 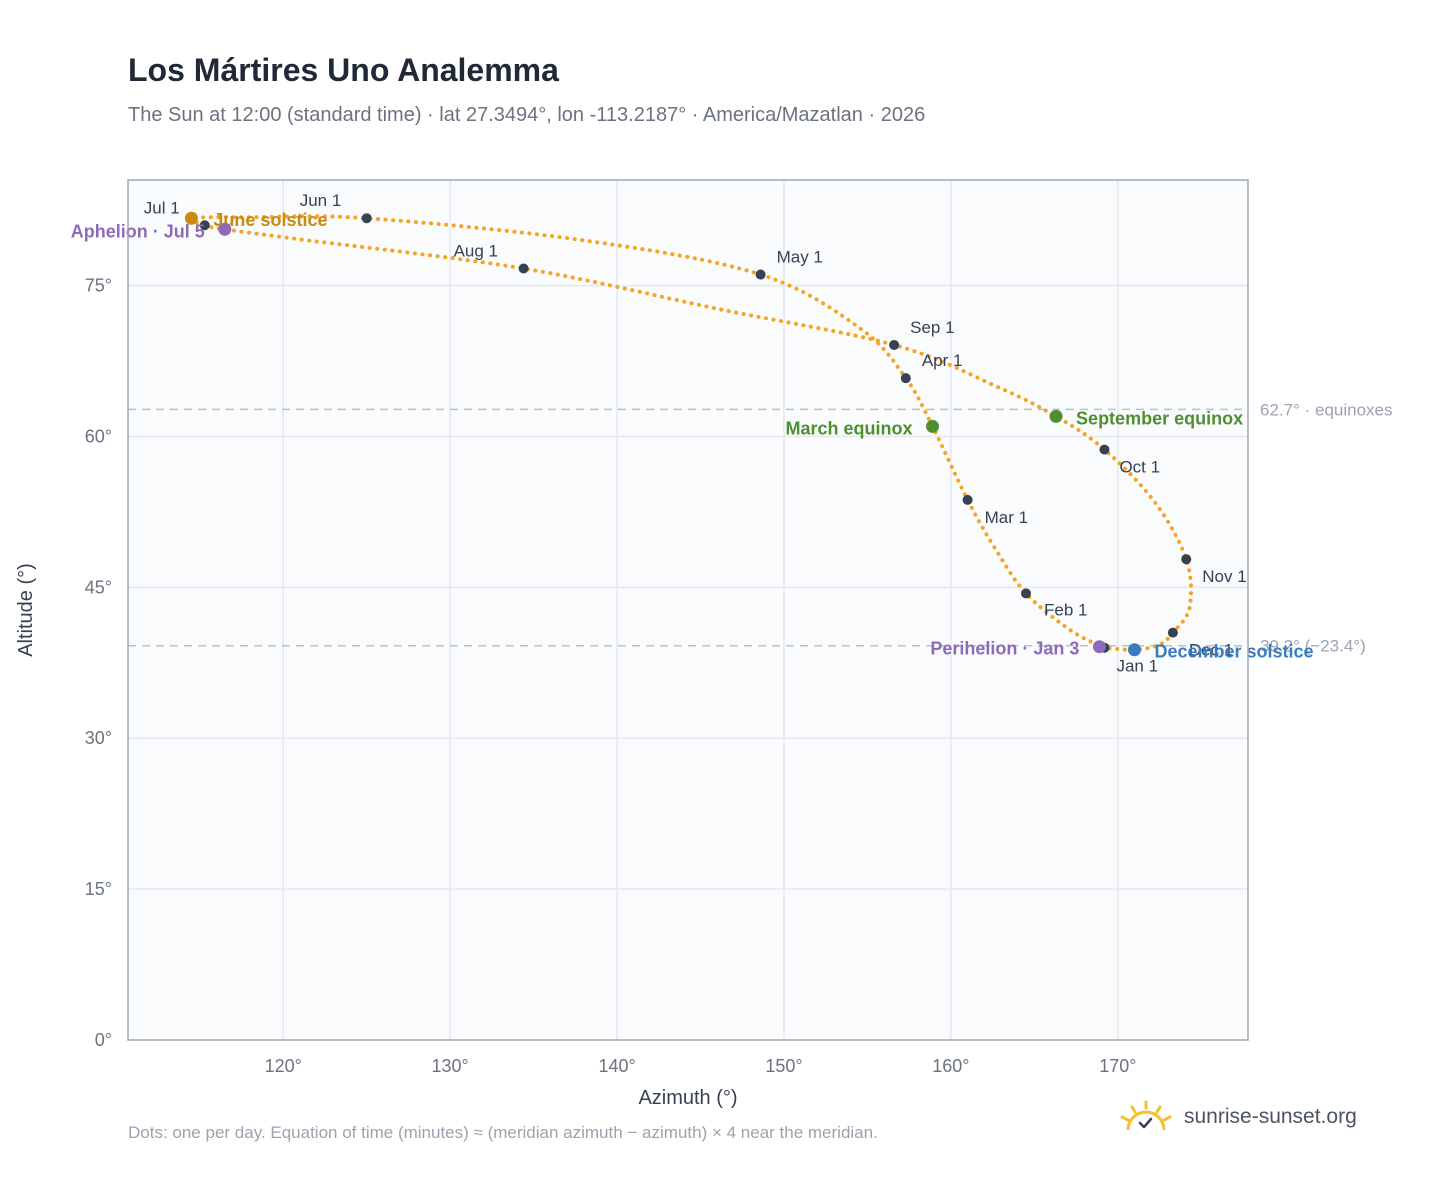 I want to click on brand-logo: sunrise-sunset.org, so click(x=1237, y=1117).